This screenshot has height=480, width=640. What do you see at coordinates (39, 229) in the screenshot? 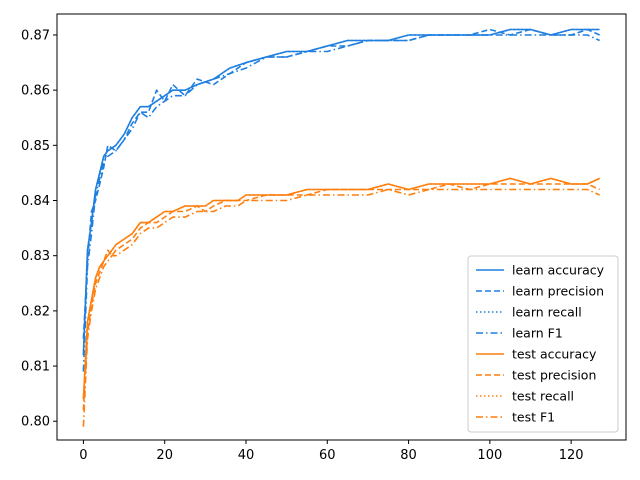
I see `y-axis: 0.80 0.81 0.82 0.83 0.84 0.85 0.86 0.87` at bounding box center [39, 229].